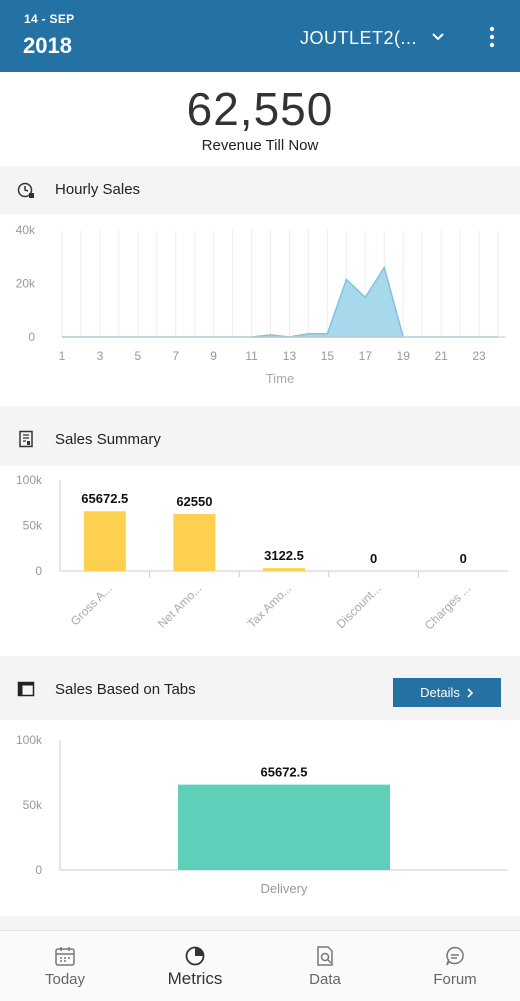 The height and width of the screenshot is (1001, 520). I want to click on x-tick-label: 23, so click(479, 356).